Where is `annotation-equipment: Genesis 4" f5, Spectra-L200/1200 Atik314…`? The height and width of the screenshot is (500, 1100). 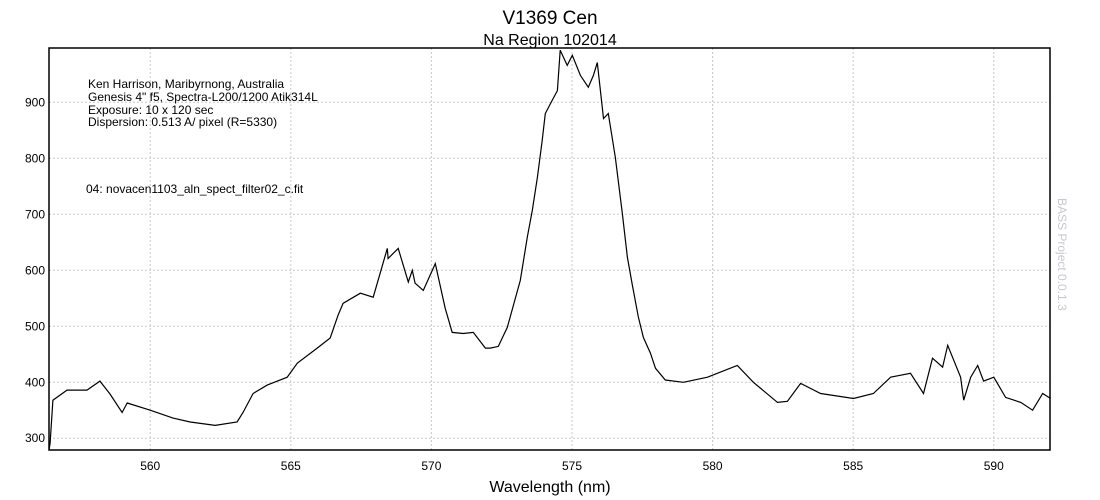 annotation-equipment: Genesis 4" f5, Spectra-L200/1200 Atik314… is located at coordinates (203, 97).